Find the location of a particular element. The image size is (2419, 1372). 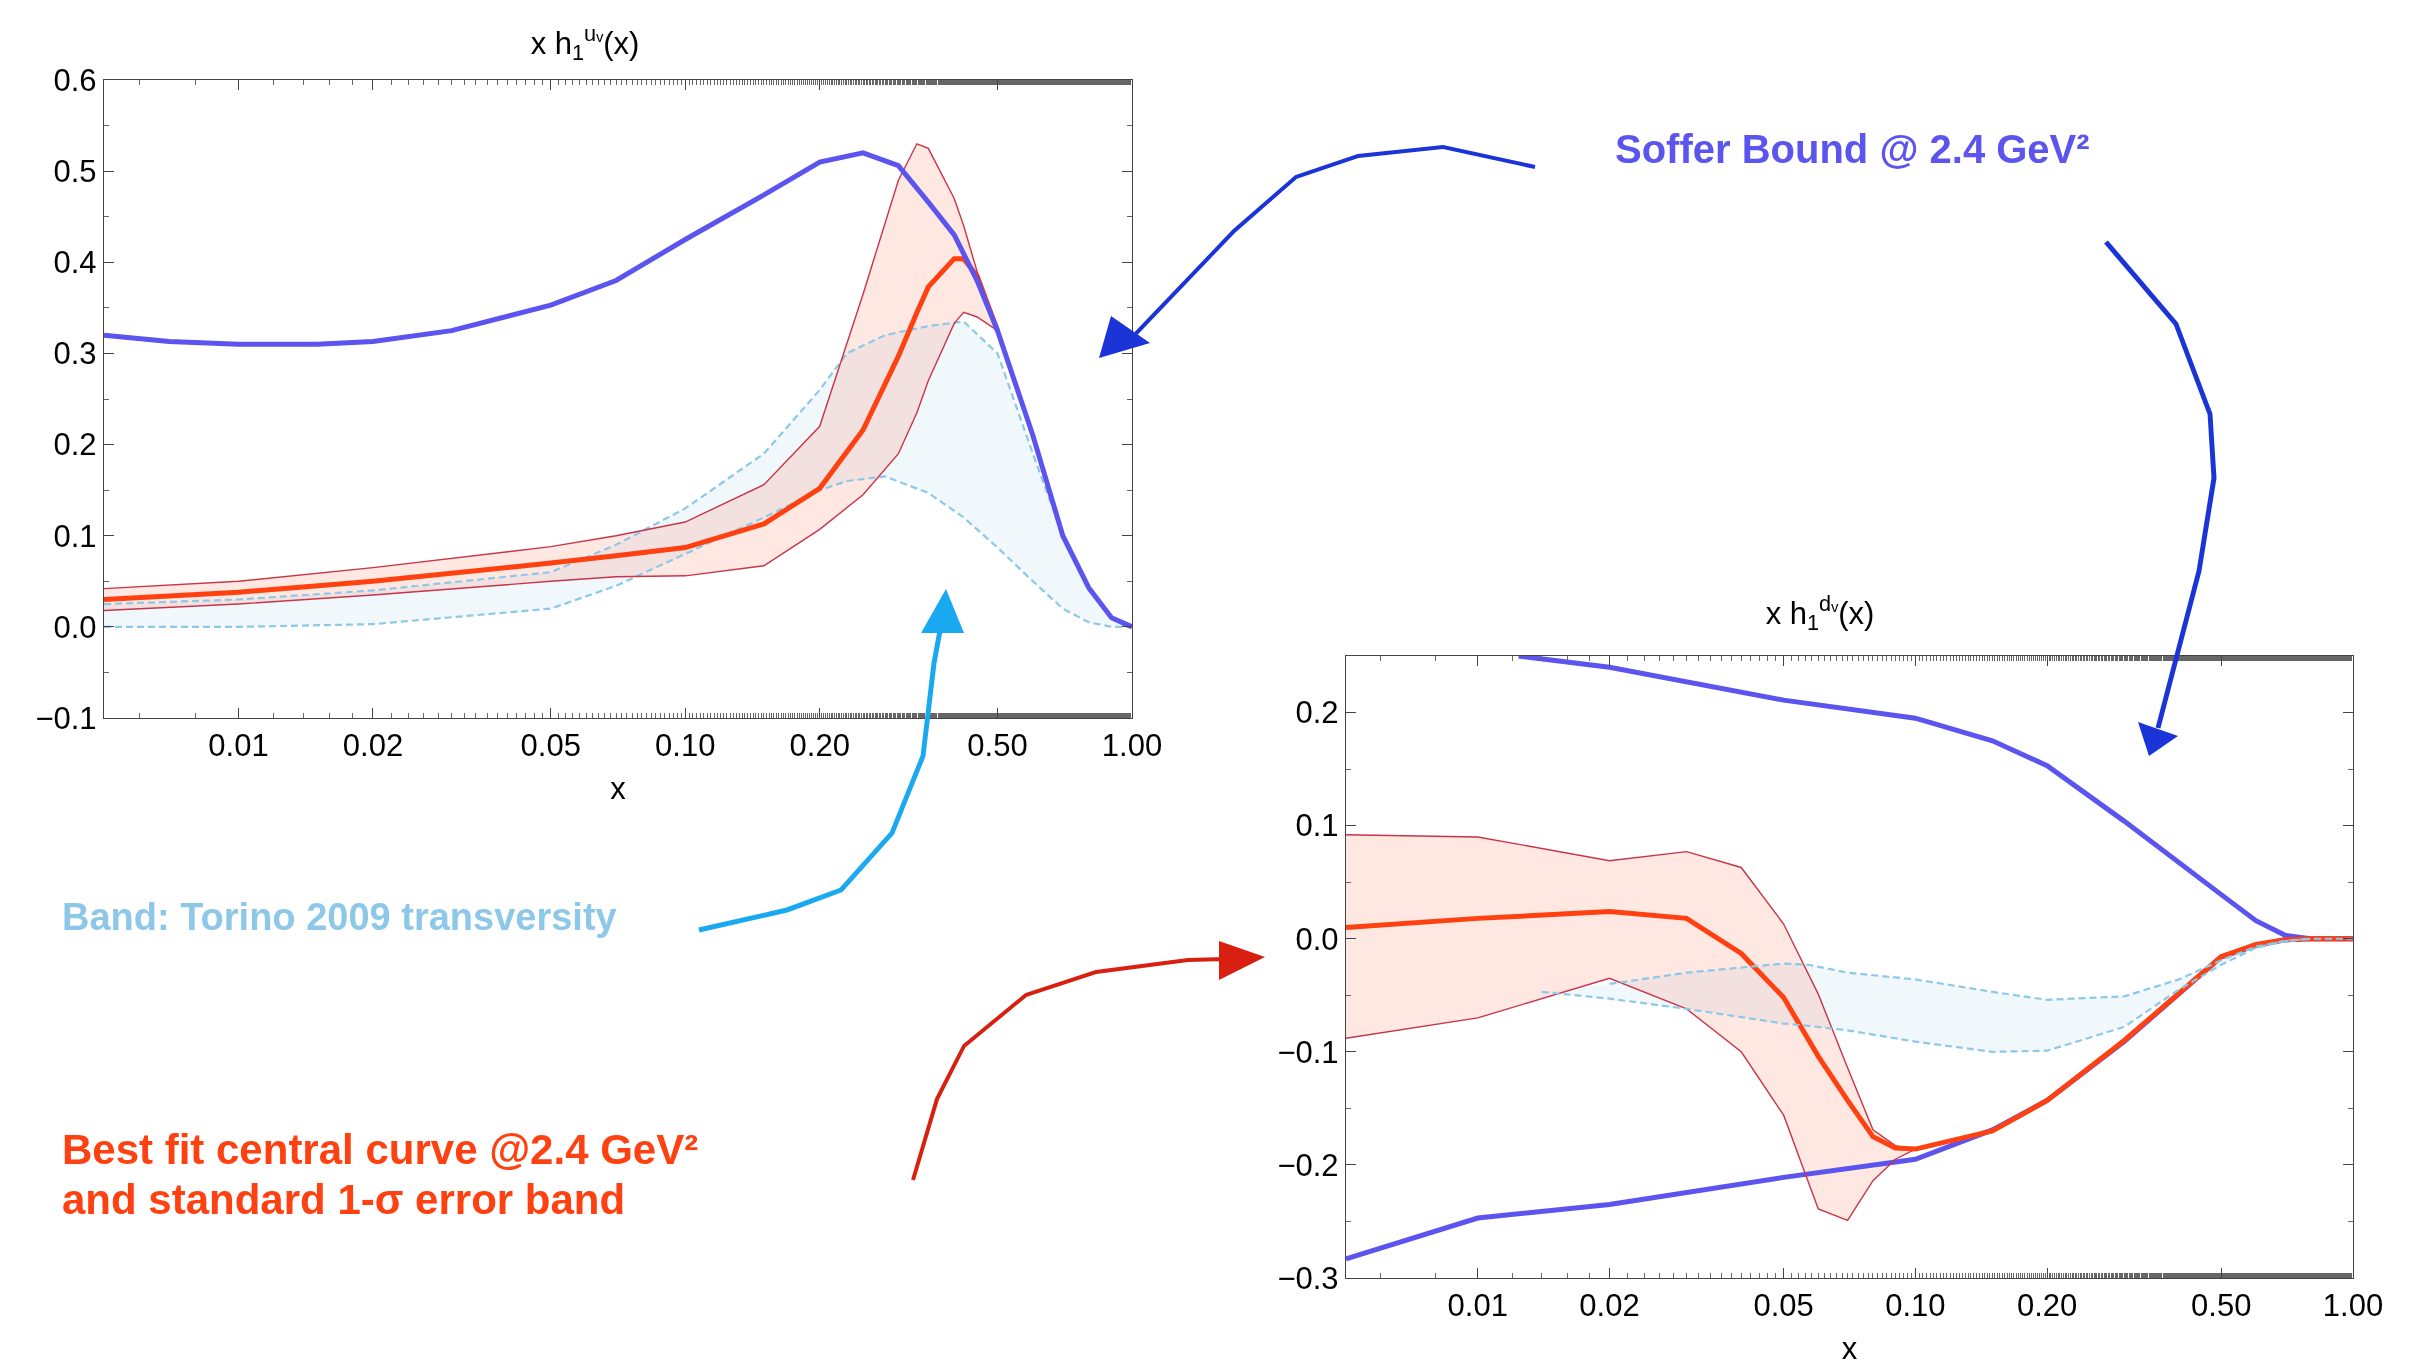

y-tick-label: −0.2 is located at coordinates (1308, 1165).